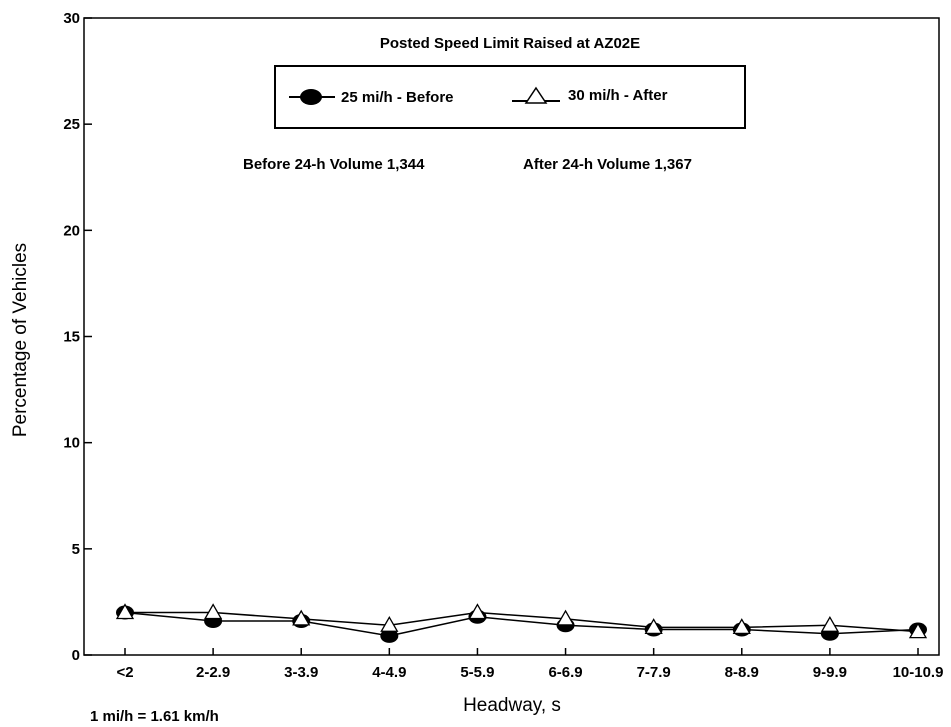  What do you see at coordinates (301, 672) in the screenshot?
I see `x-tick-label: 3-3.9` at bounding box center [301, 672].